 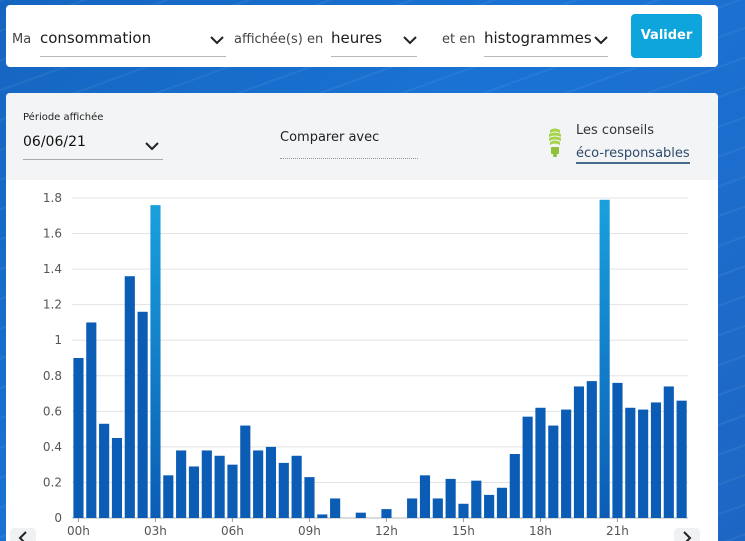 I want to click on metric-select: consommation, so click(x=133, y=41).